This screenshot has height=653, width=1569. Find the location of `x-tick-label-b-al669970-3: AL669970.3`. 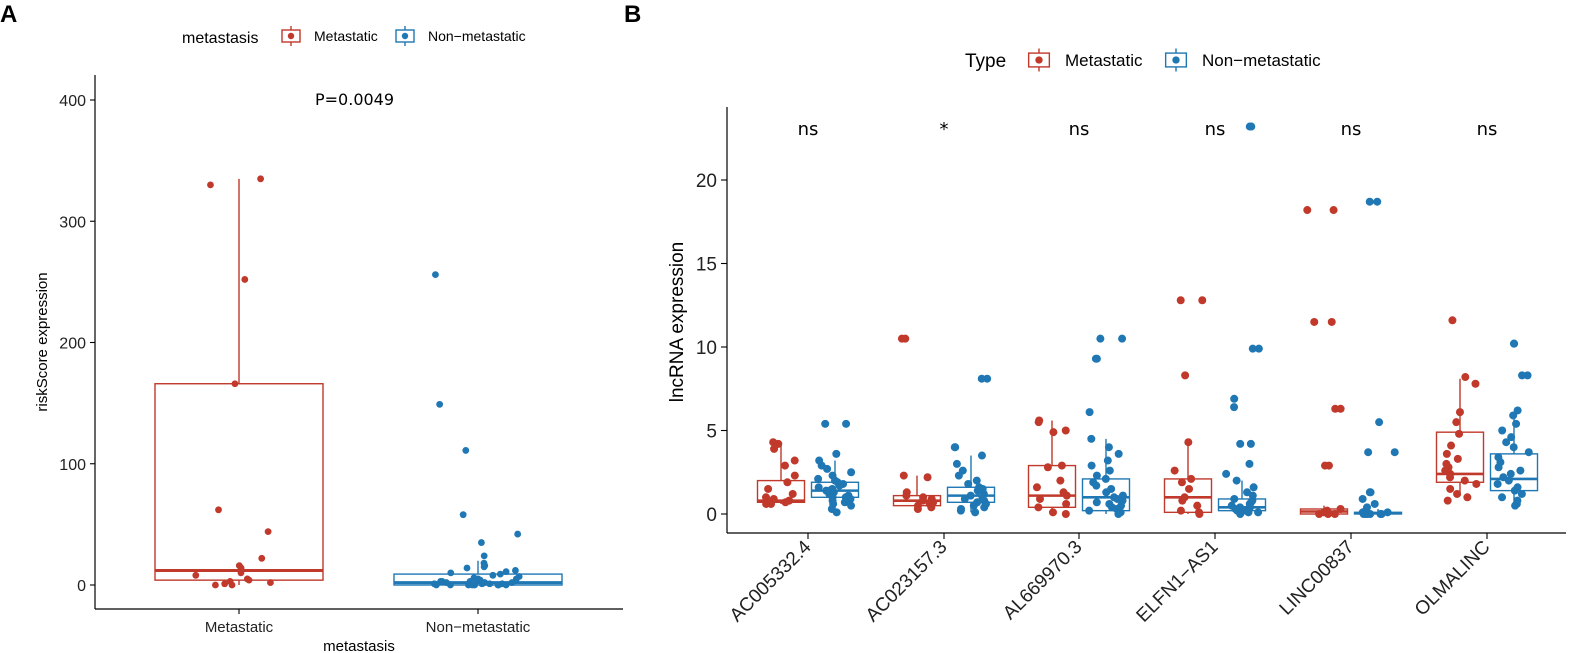

x-tick-label-b-al669970-3: AL669970.3 is located at coordinates (1042, 580).